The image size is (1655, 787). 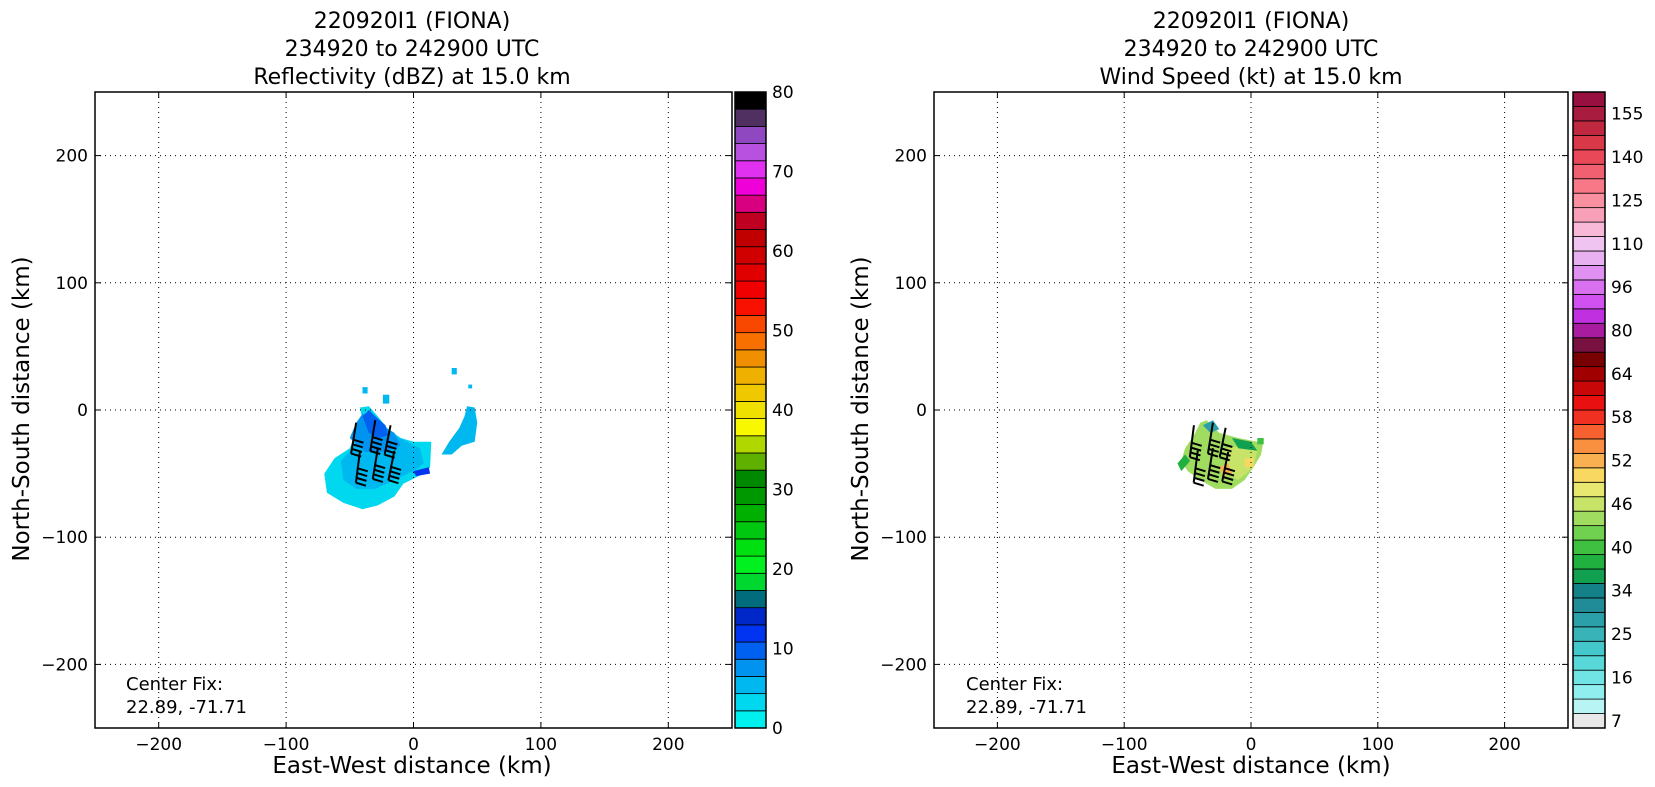 What do you see at coordinates (1014, 684) in the screenshot?
I see `wind-speed-center-fix-label: Center Fix:` at bounding box center [1014, 684].